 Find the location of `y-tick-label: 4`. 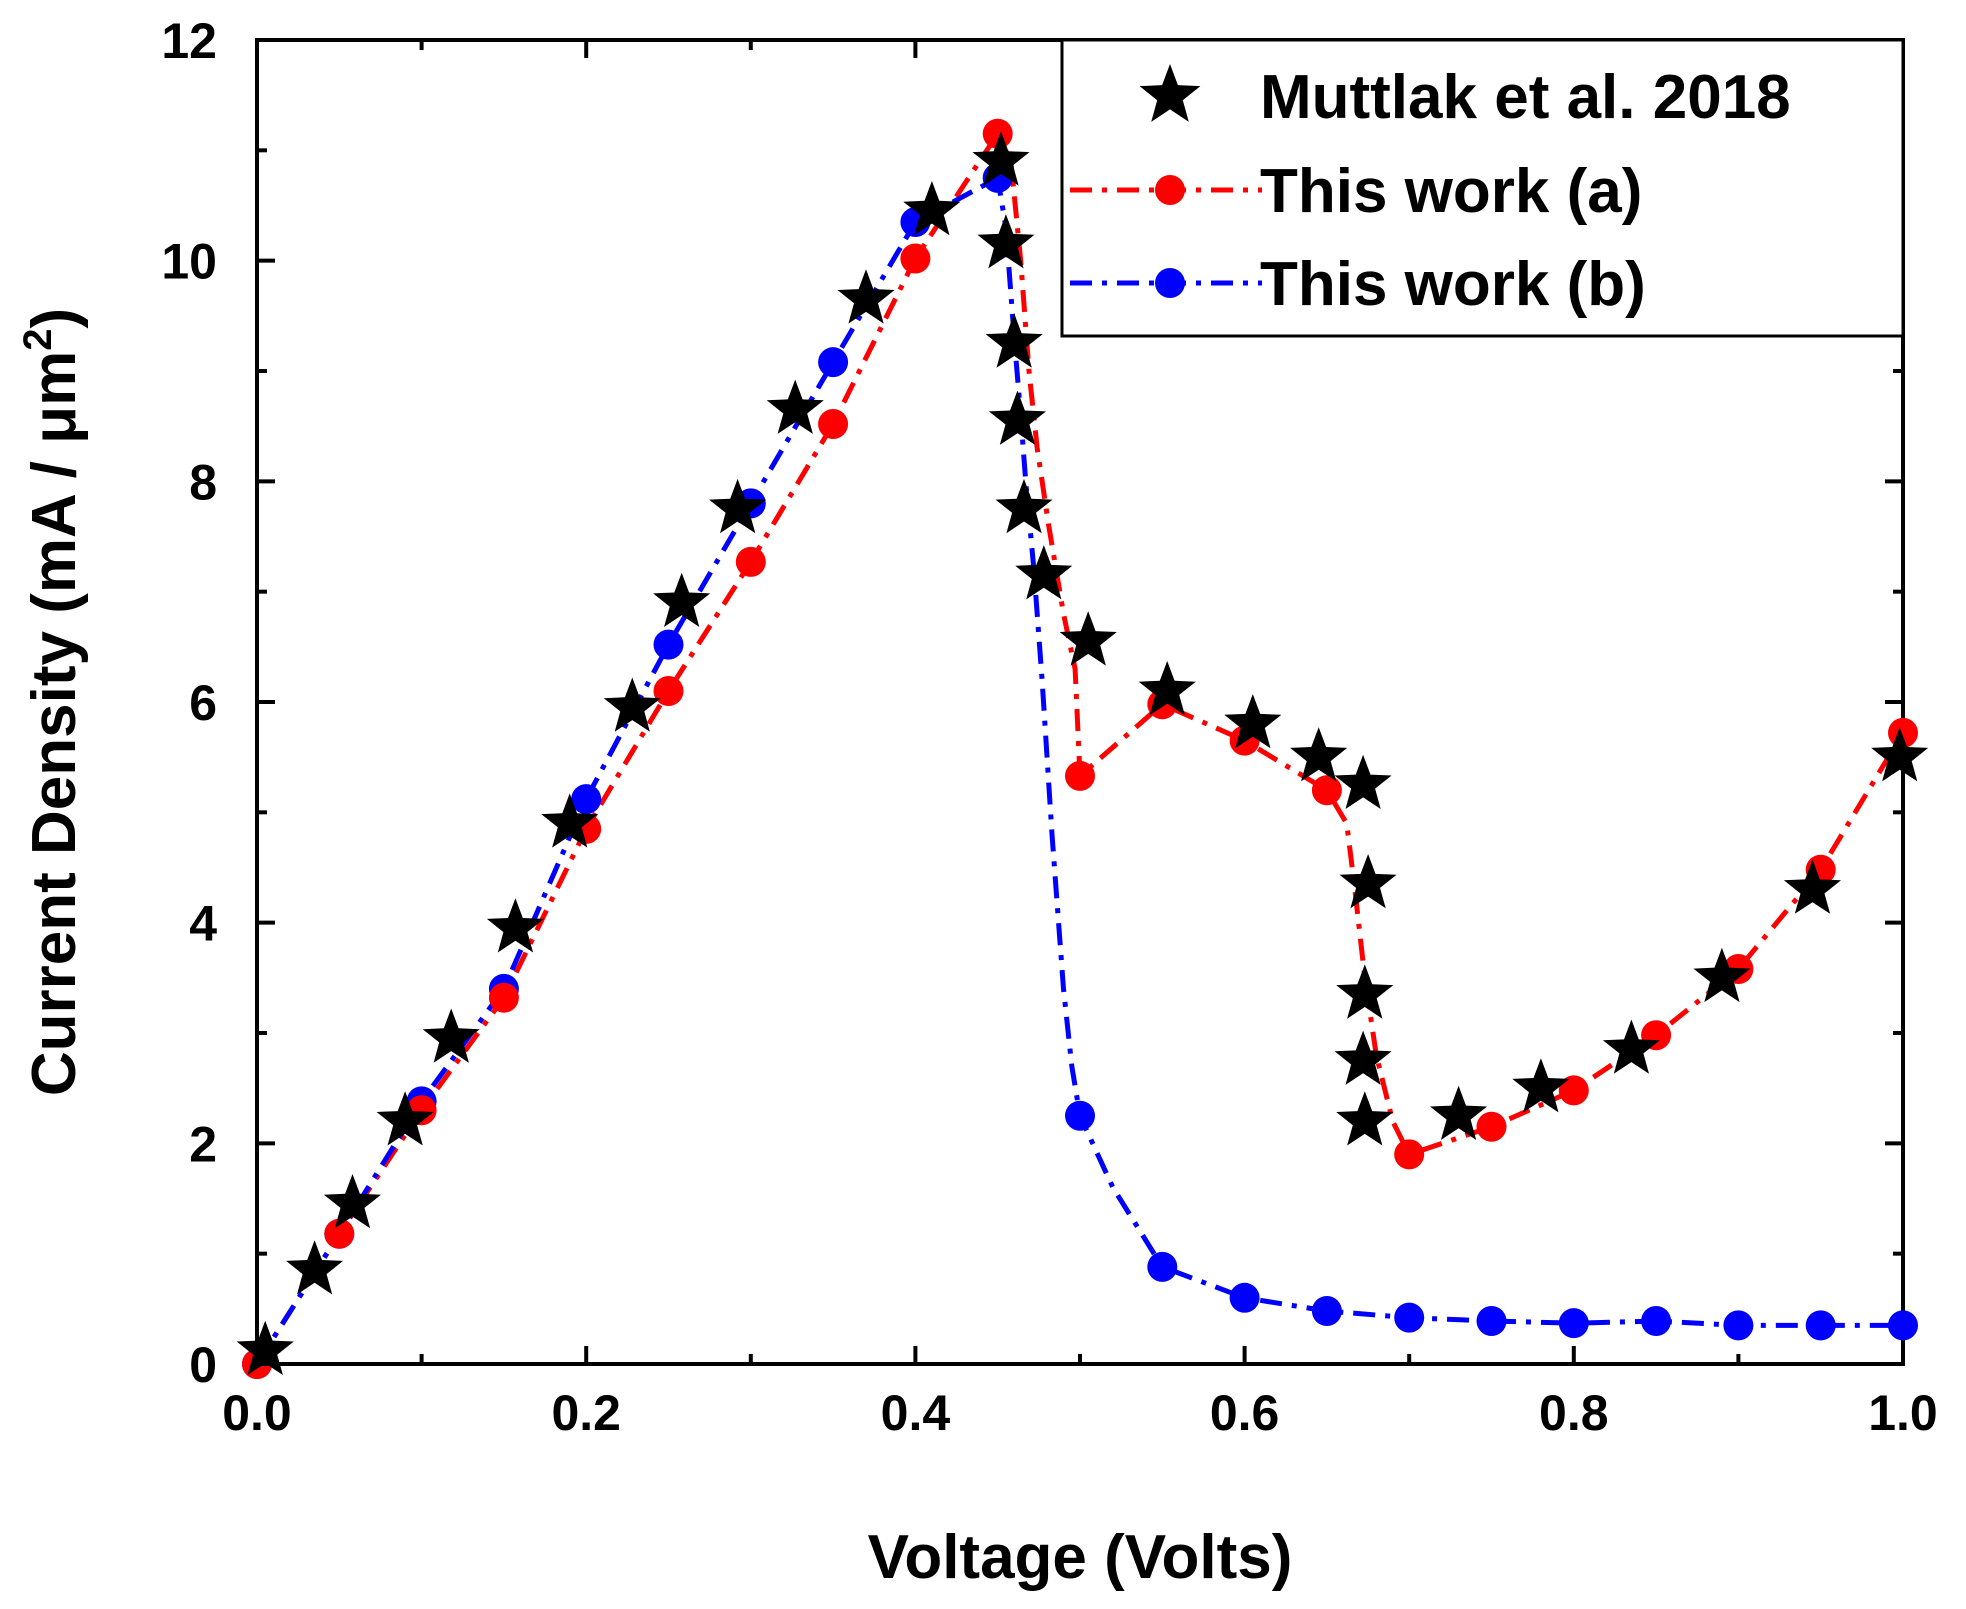

y-tick-label: 4 is located at coordinates (203, 924).